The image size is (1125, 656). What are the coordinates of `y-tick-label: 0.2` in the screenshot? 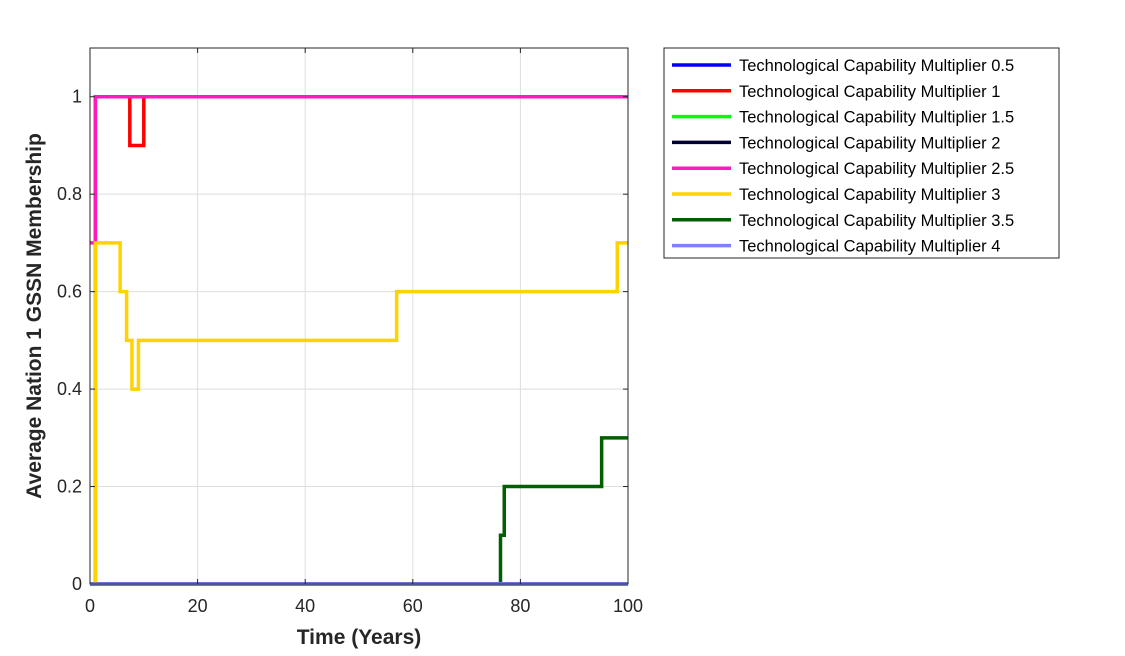 It's located at (69, 487).